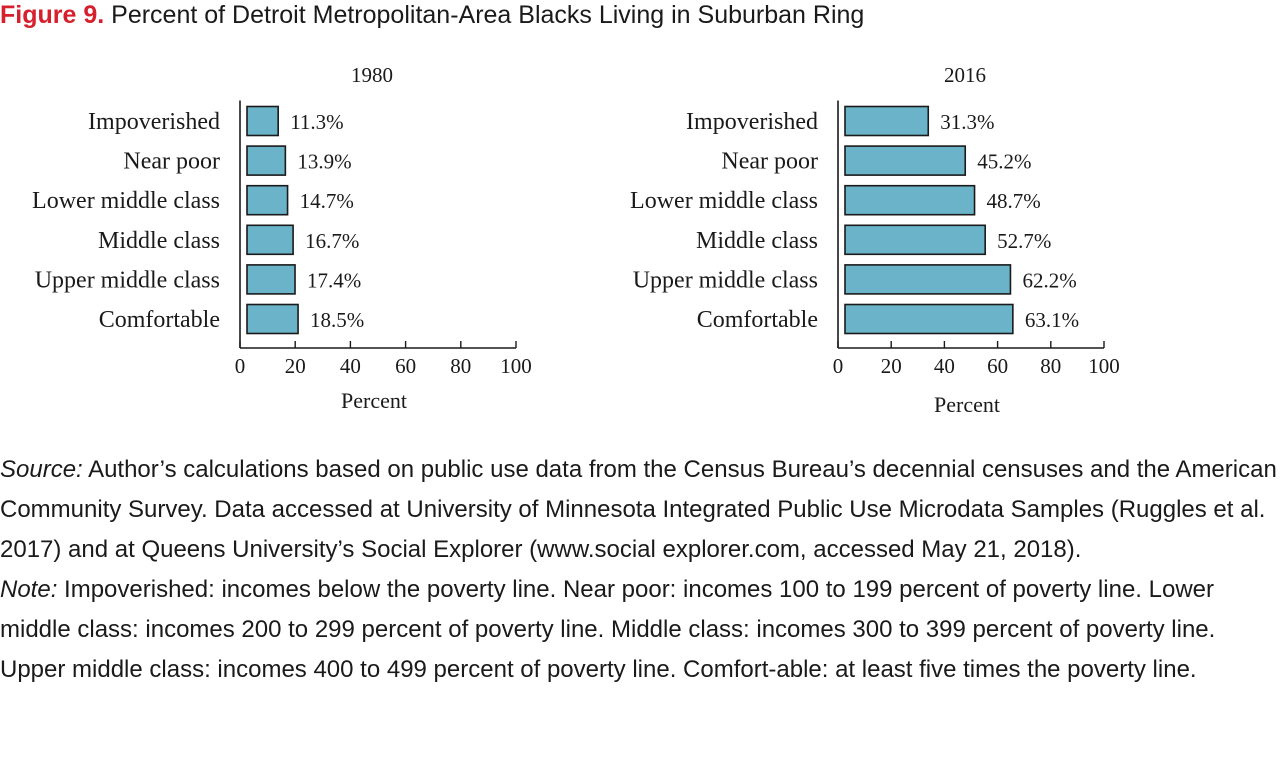 The height and width of the screenshot is (762, 1280). What do you see at coordinates (324, 162) in the screenshot?
I see `data-label: 13.9%` at bounding box center [324, 162].